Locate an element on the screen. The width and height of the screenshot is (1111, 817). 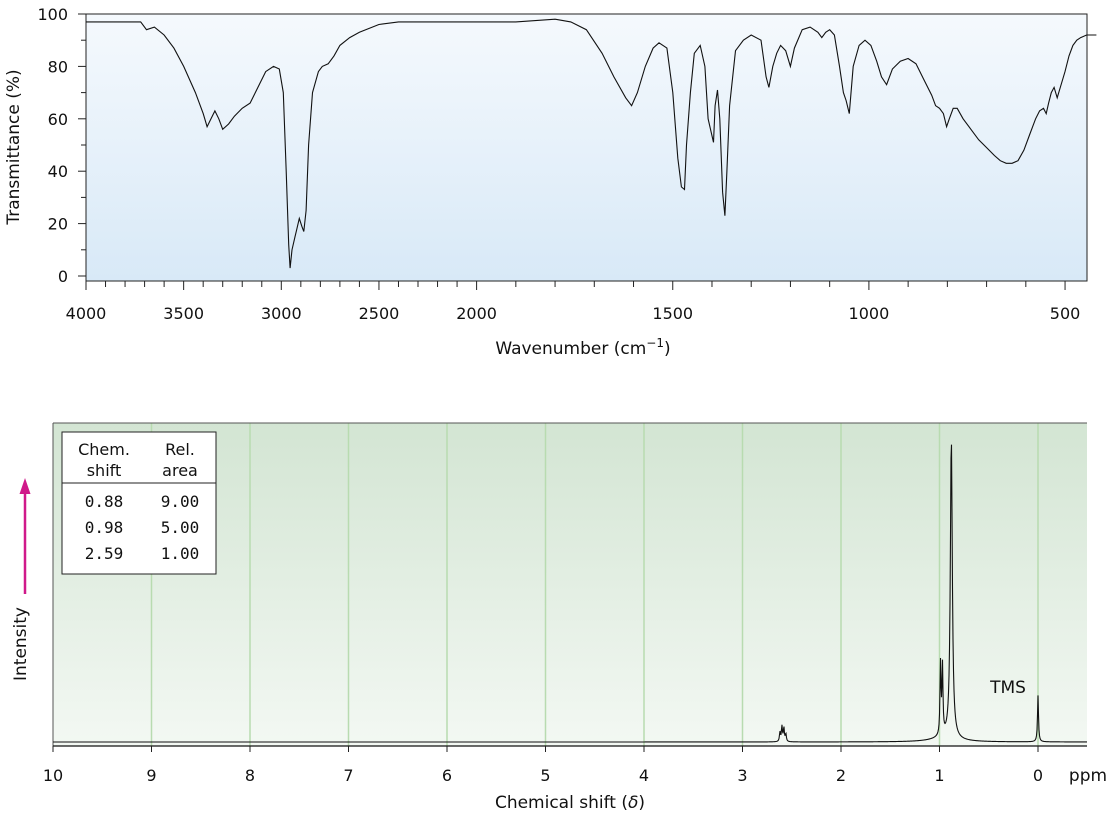
ir-y-tick-label: 100 is located at coordinates (52, 14).